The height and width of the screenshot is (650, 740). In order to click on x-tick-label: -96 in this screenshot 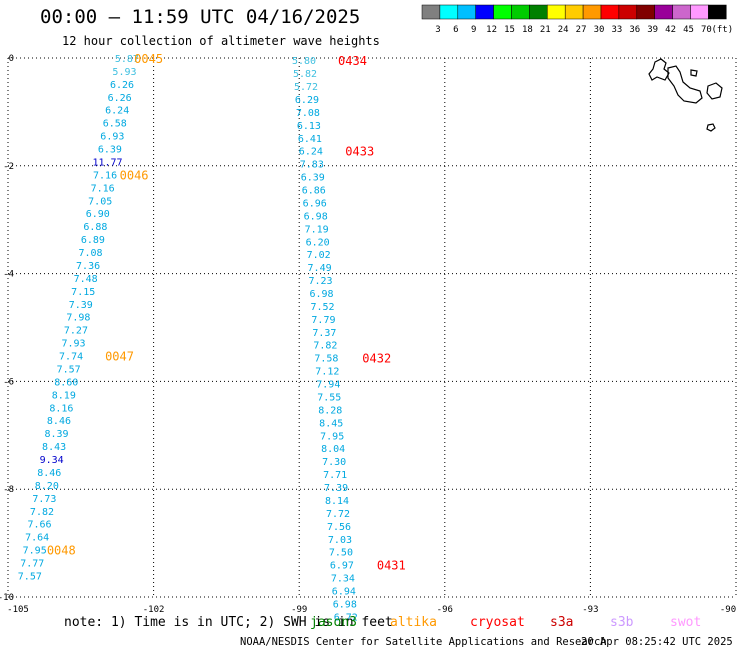, I will do `click(445, 610)`.